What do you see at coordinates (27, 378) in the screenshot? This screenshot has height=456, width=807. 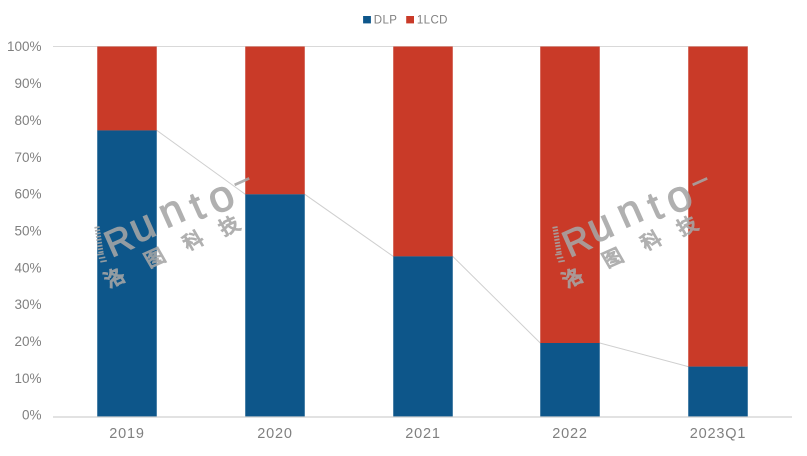 I see `svg-text: 10%` at bounding box center [27, 378].